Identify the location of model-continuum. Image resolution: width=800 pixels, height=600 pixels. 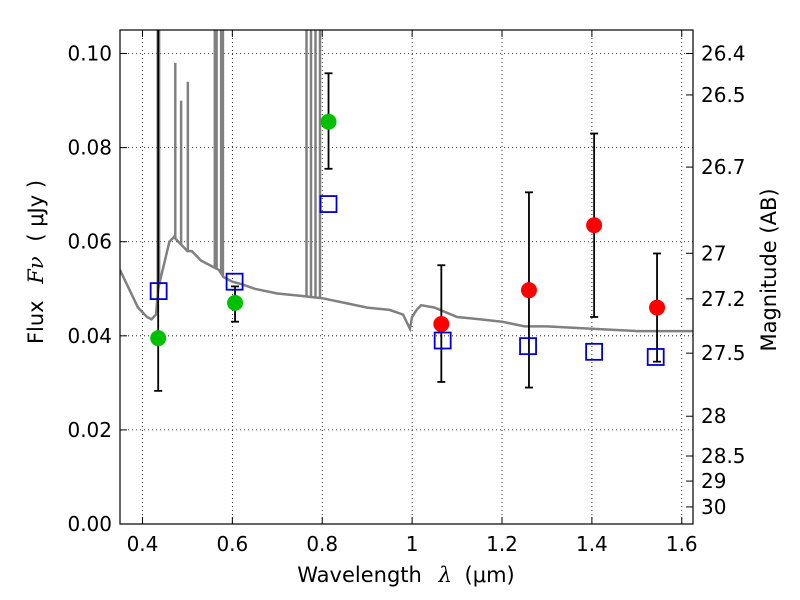
(406, 284).